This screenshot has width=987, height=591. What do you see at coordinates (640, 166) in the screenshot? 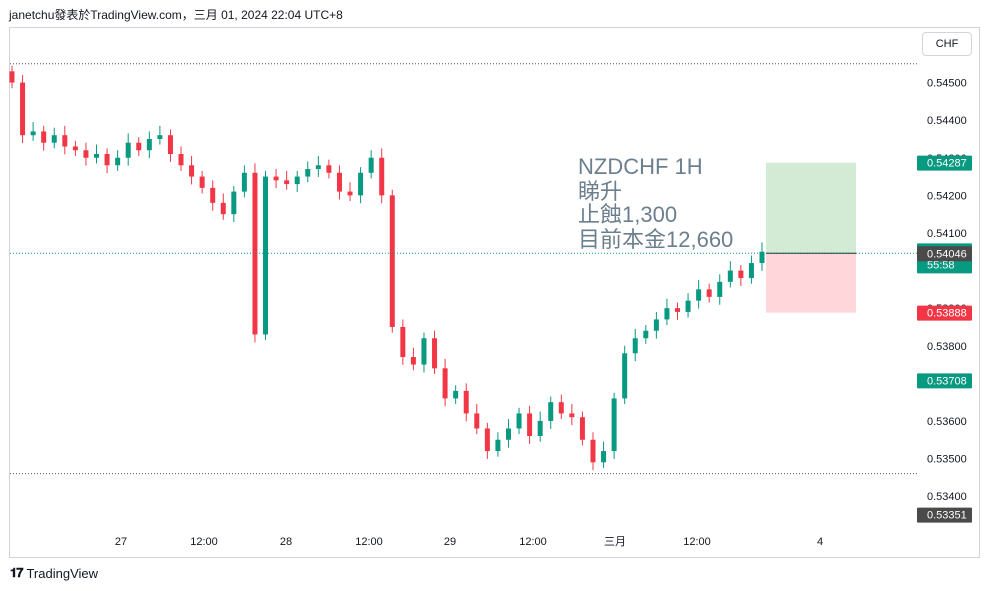
I see `annotation-line-1: NZDCHF 1H` at bounding box center [640, 166].